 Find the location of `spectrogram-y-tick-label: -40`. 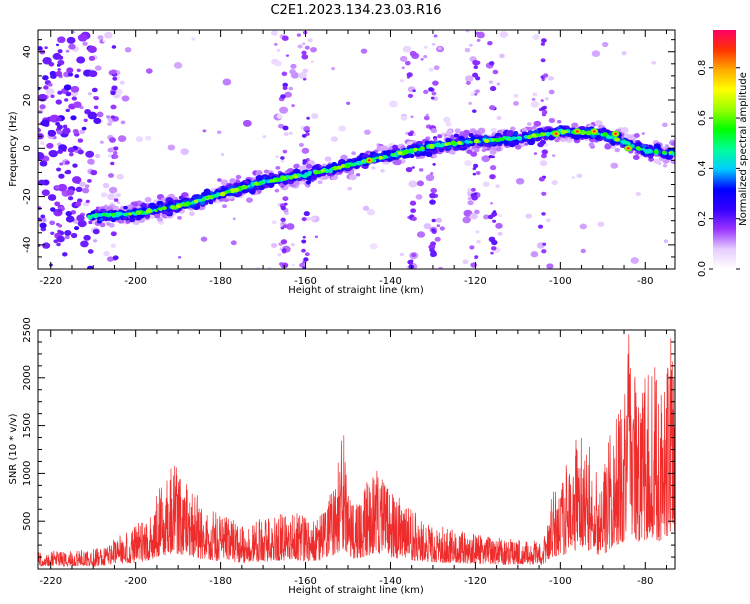

spectrogram-y-tick-label: -40 is located at coordinates (27, 245).